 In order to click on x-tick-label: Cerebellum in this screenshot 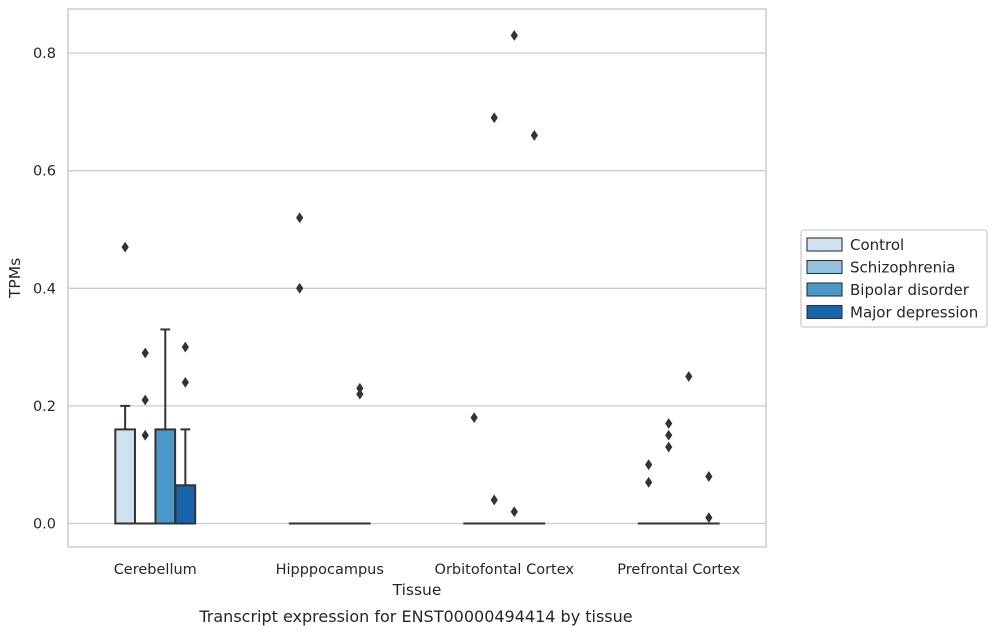, I will do `click(155, 570)`.